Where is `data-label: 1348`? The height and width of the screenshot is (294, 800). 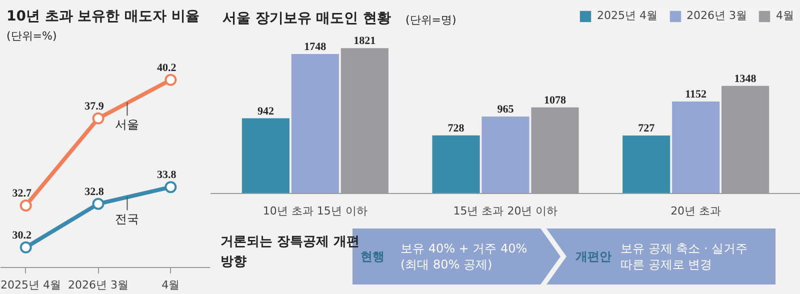
data-label: 1348 is located at coordinates (745, 78).